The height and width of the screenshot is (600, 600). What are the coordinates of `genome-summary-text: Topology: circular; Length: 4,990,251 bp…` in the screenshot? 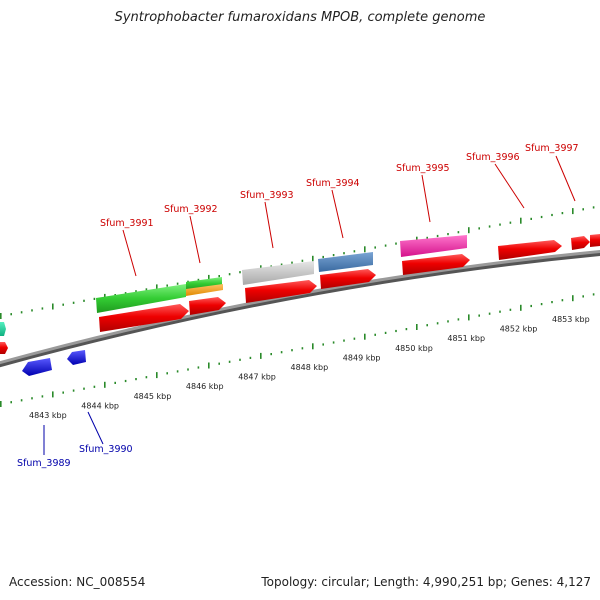 It's located at (426, 582).